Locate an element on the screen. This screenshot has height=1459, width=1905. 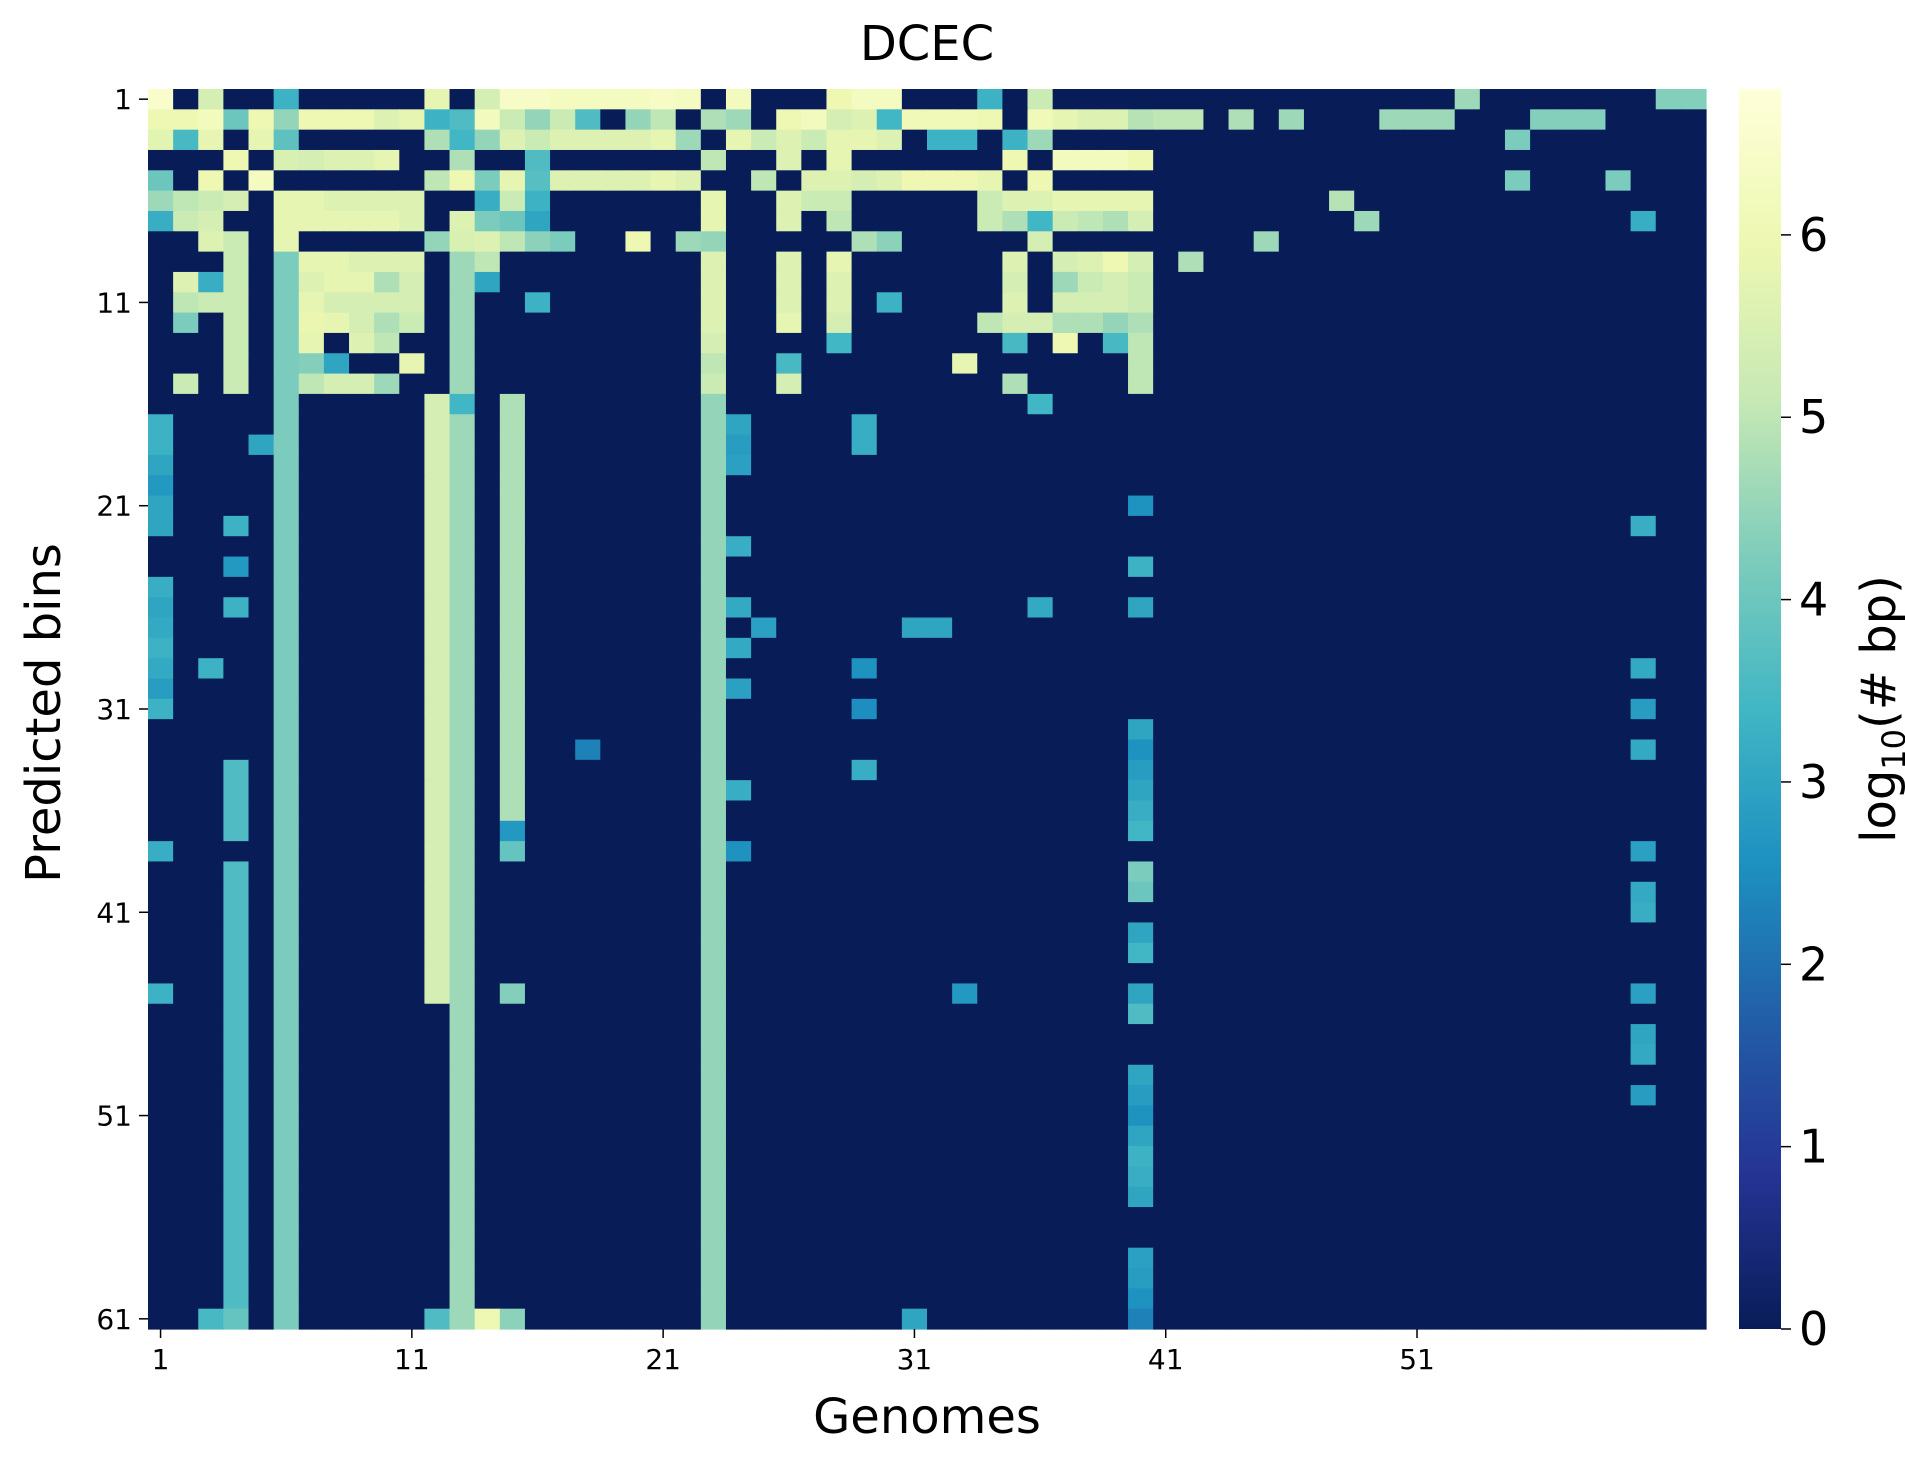
y-tick-label: 61 is located at coordinates (114, 1319).